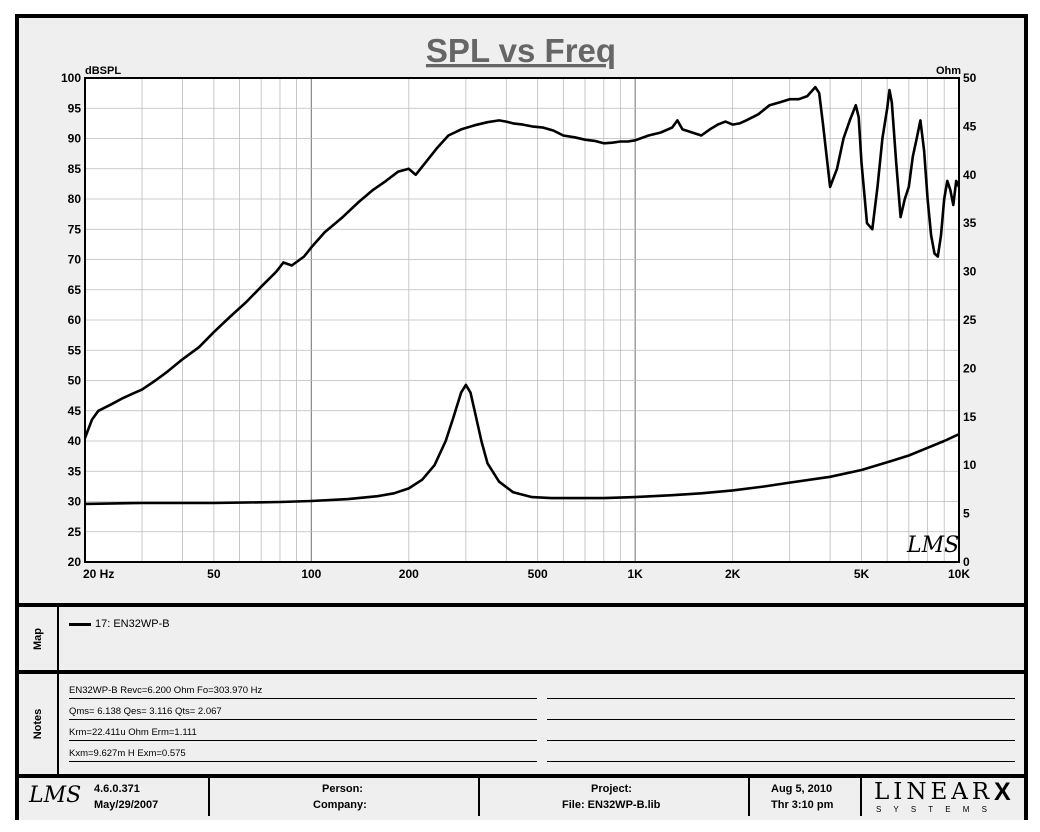 The width and height of the screenshot is (1040, 832). Describe the element at coordinates (75, 441) in the screenshot. I see `y-left-tick-label: 40` at that location.